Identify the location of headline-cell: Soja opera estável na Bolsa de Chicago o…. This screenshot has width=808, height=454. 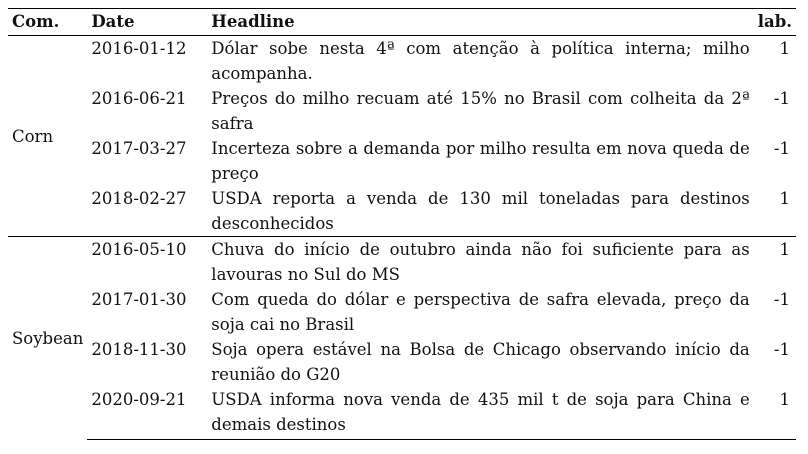
(480, 362).